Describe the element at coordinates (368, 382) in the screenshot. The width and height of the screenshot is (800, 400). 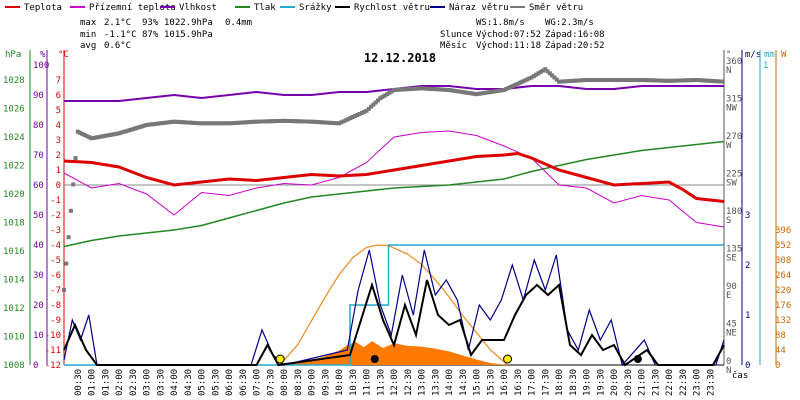
I see `time-tick-label: 11:00` at that location.